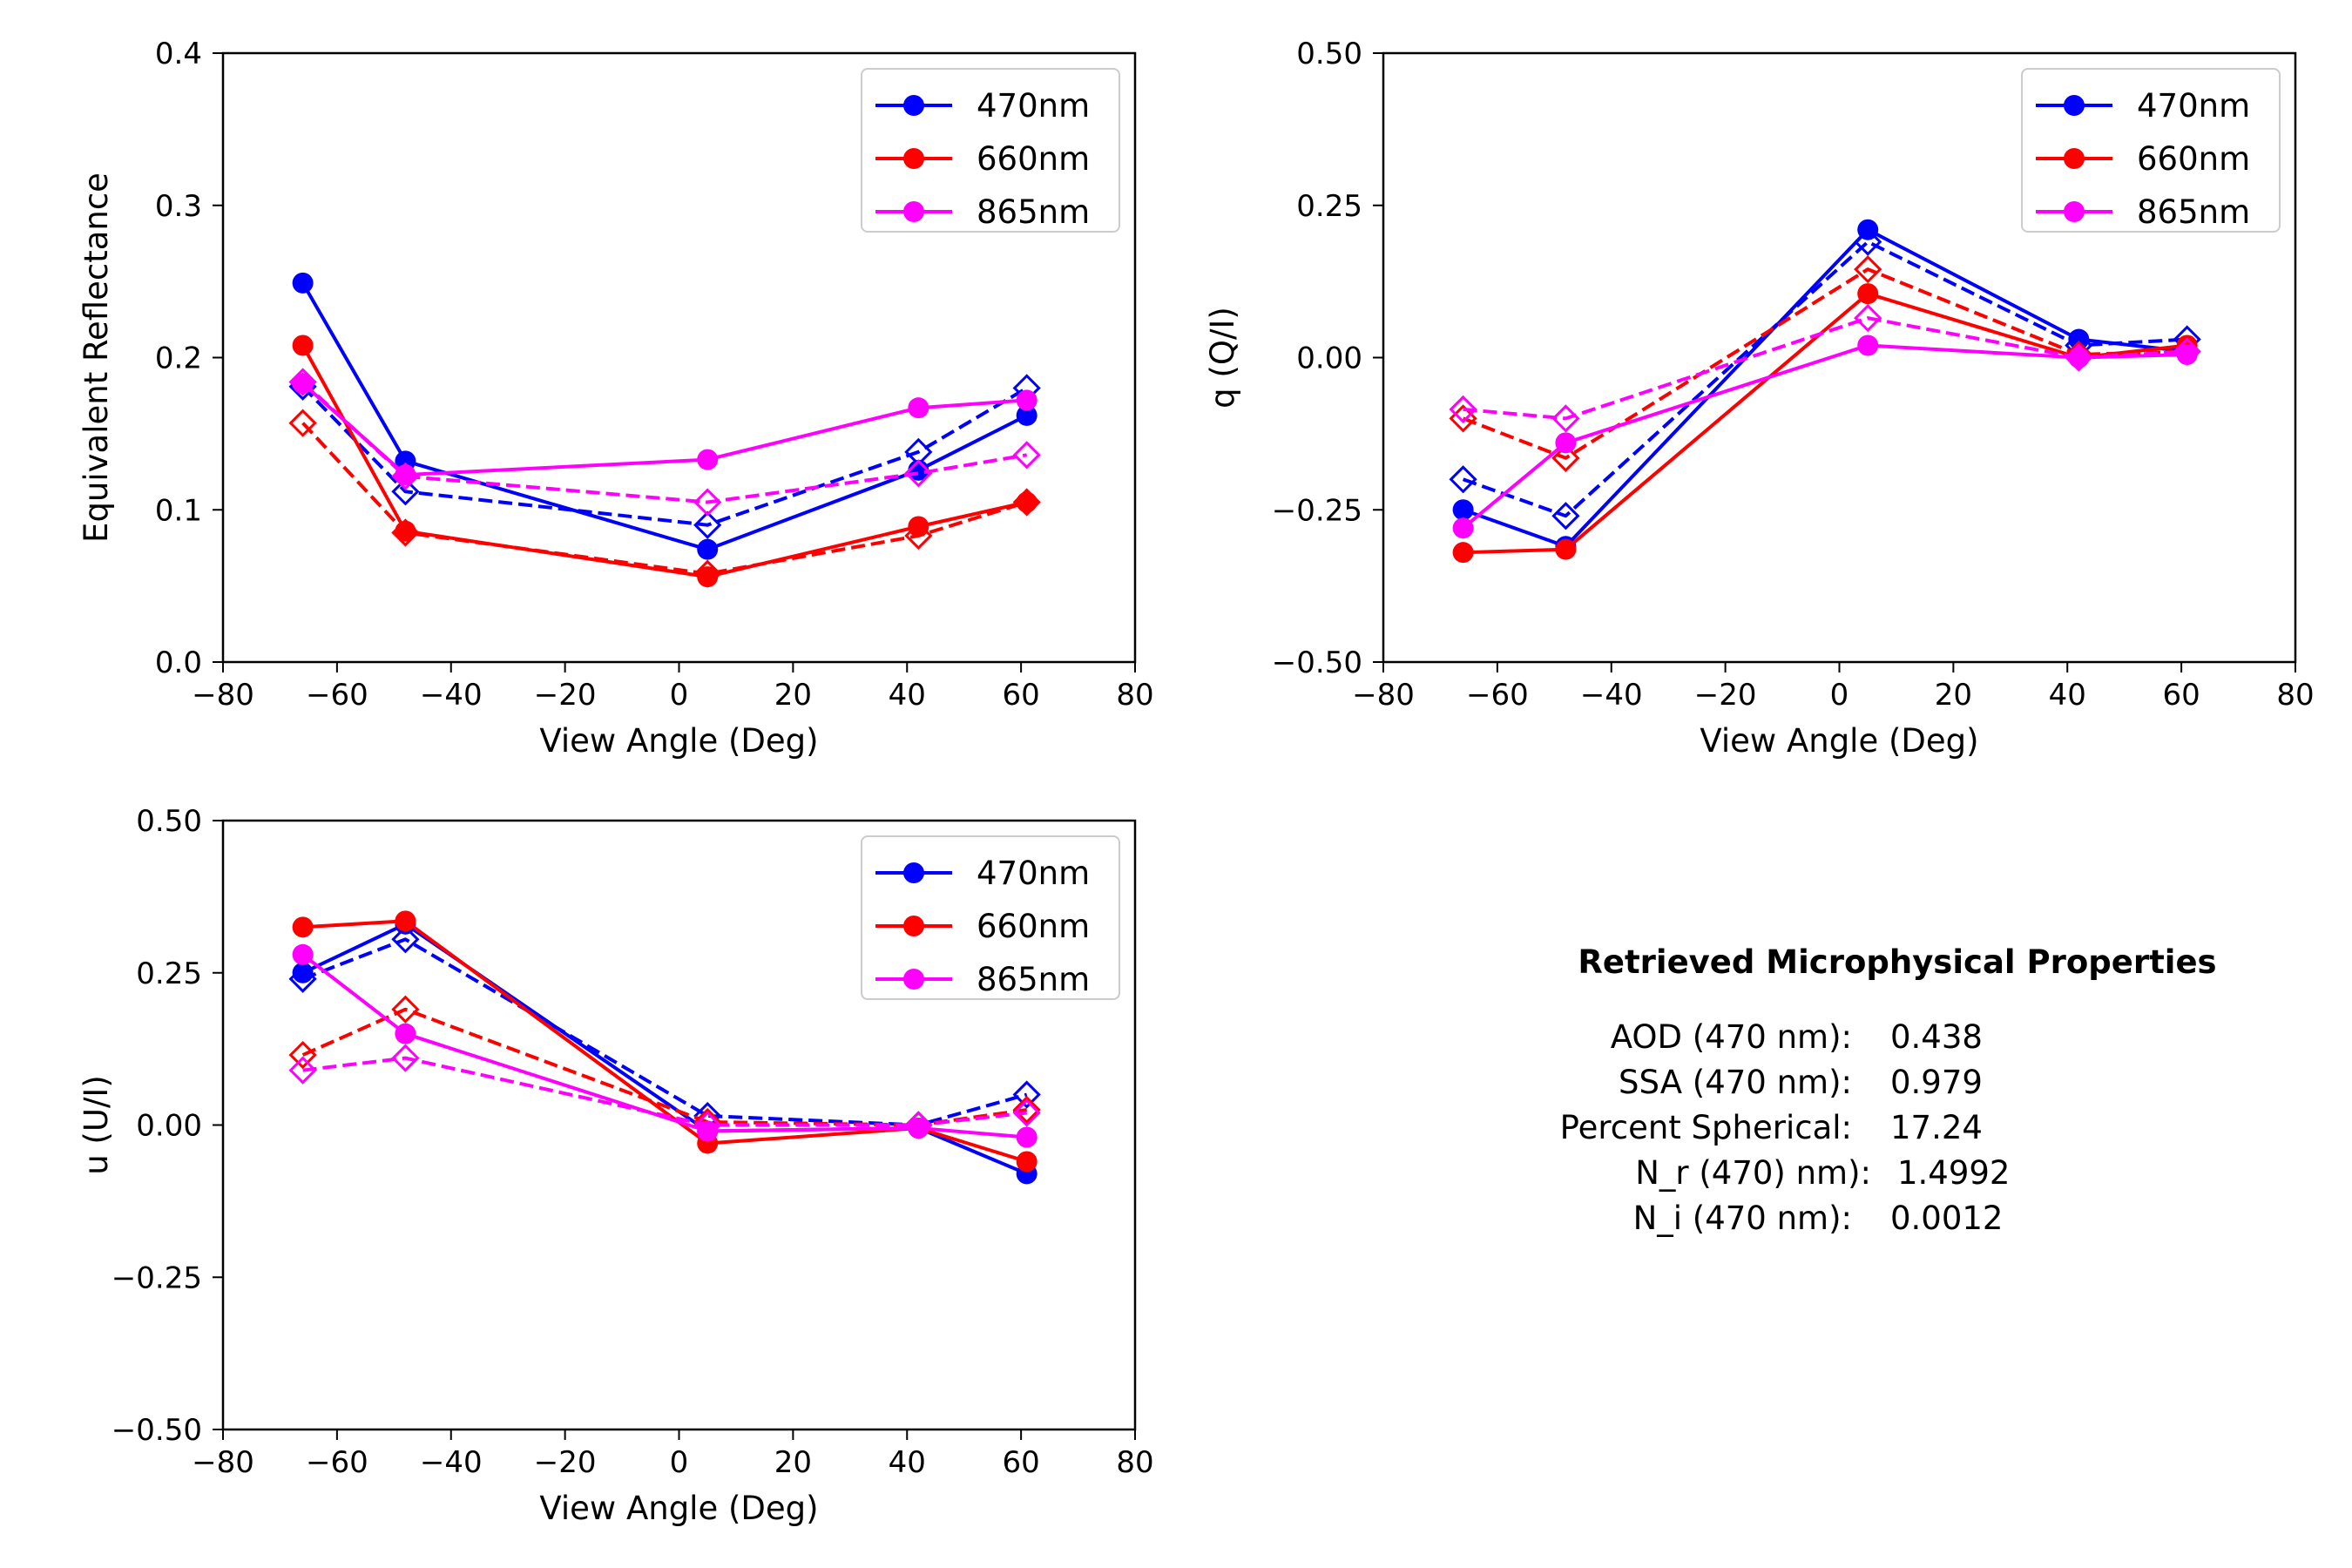 The width and height of the screenshot is (2352, 1568). Describe the element at coordinates (178, 206) in the screenshot. I see `reflectance-y-tick-label: 0.3` at that location.